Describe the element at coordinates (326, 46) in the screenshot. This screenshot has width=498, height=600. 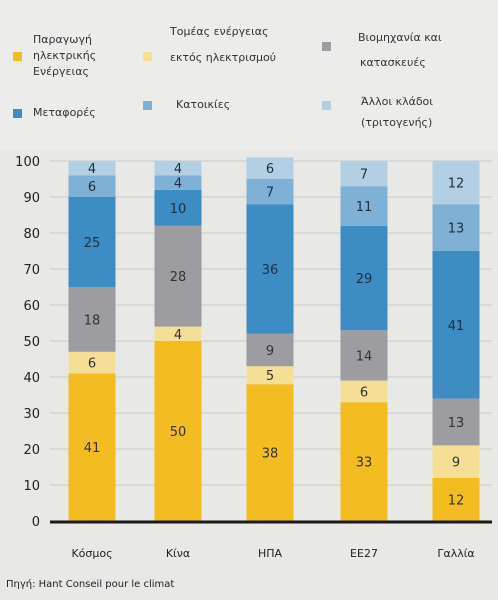
I see `legend-swatch-industry` at that location.